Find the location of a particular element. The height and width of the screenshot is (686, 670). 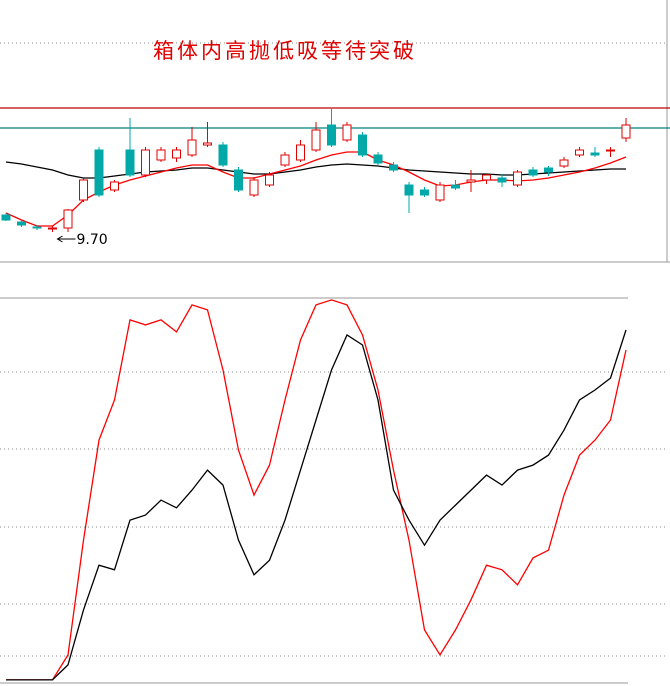

low-label: 9.70 is located at coordinates (92, 240).